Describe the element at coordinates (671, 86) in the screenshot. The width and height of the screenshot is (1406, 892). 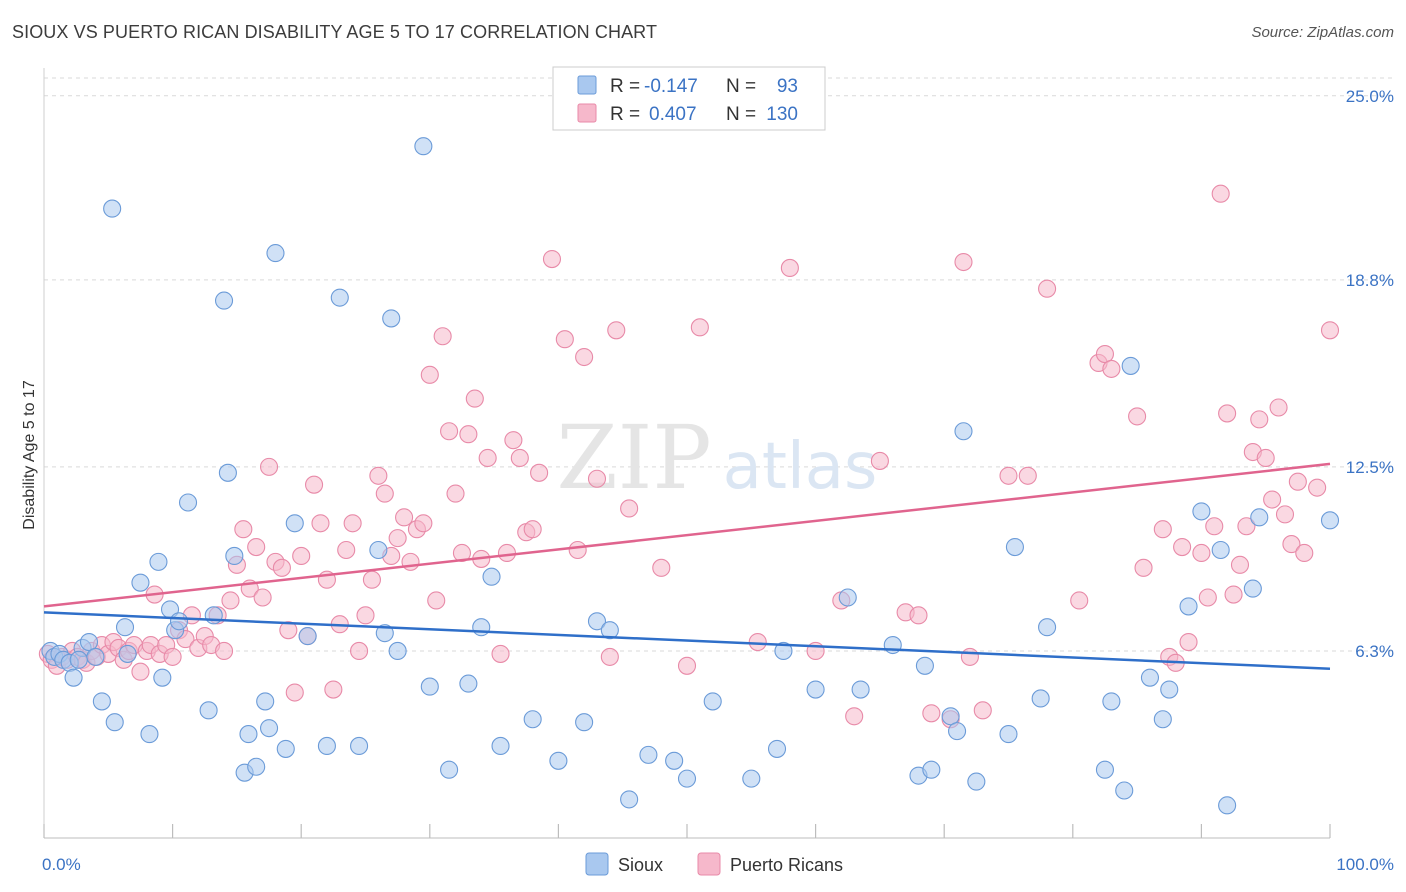
I see `legend-r-value-sioux: -0.147` at that location.